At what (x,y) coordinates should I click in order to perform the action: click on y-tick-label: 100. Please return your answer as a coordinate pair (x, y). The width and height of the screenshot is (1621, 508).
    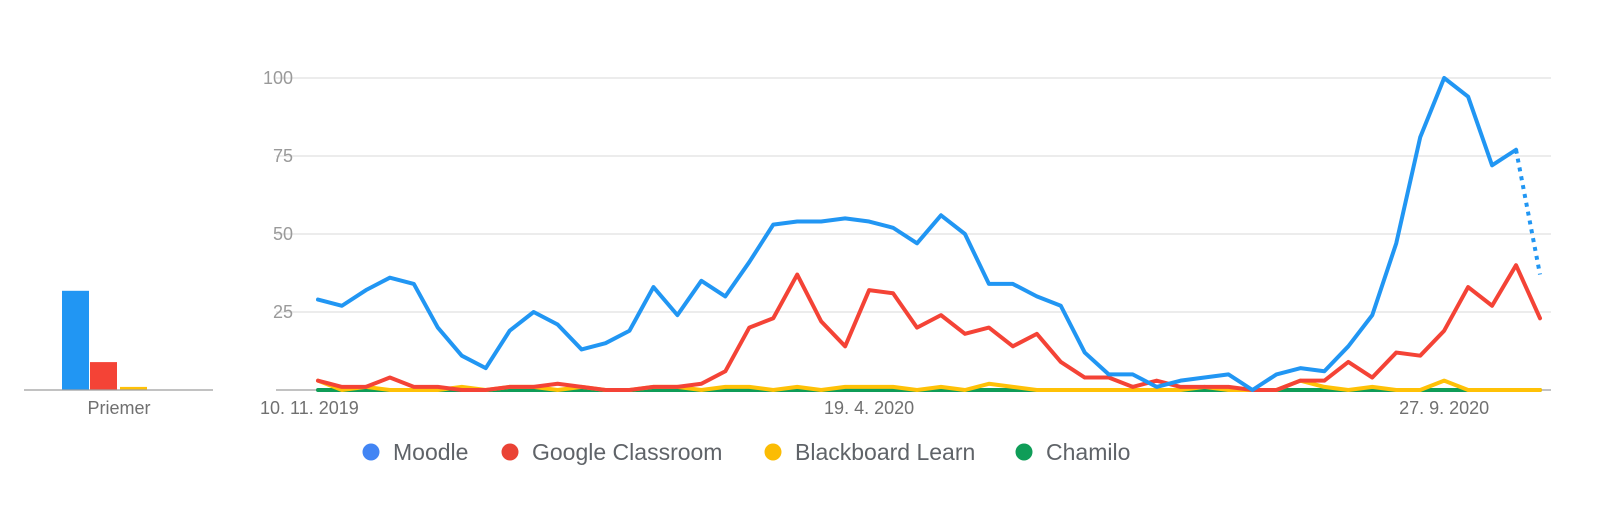
    Looking at the image, I should click on (278, 78).